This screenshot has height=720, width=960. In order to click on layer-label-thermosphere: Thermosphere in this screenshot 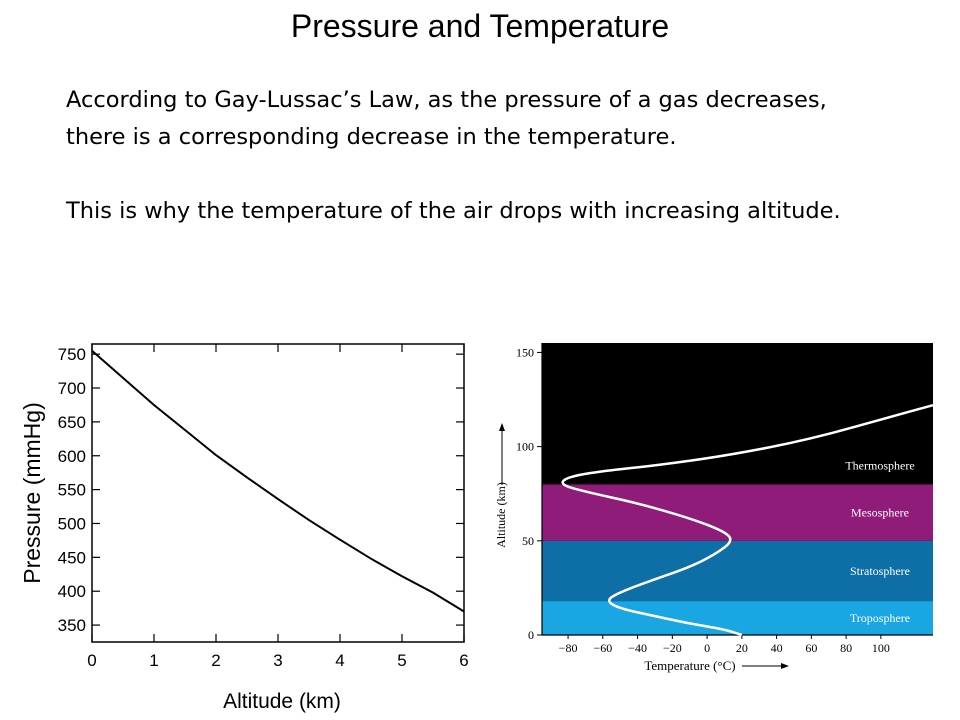, I will do `click(879, 465)`.